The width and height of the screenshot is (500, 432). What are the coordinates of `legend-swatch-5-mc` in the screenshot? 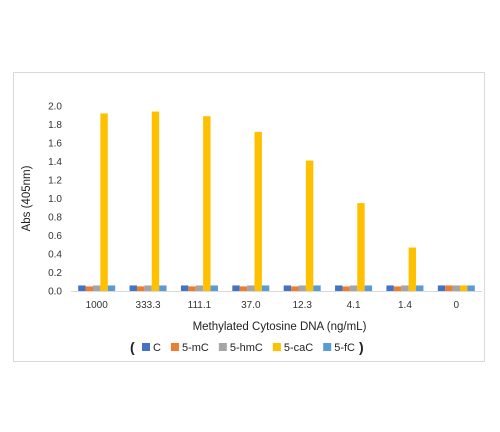 It's located at (174, 347).